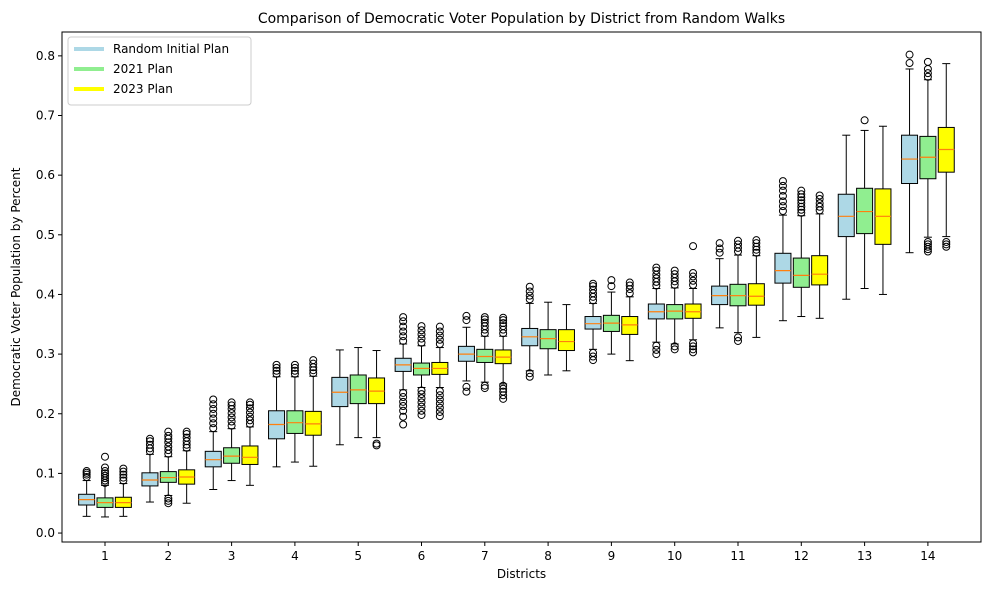  What do you see at coordinates (45, 235) in the screenshot?
I see `y-tick-label: 0.5` at bounding box center [45, 235].